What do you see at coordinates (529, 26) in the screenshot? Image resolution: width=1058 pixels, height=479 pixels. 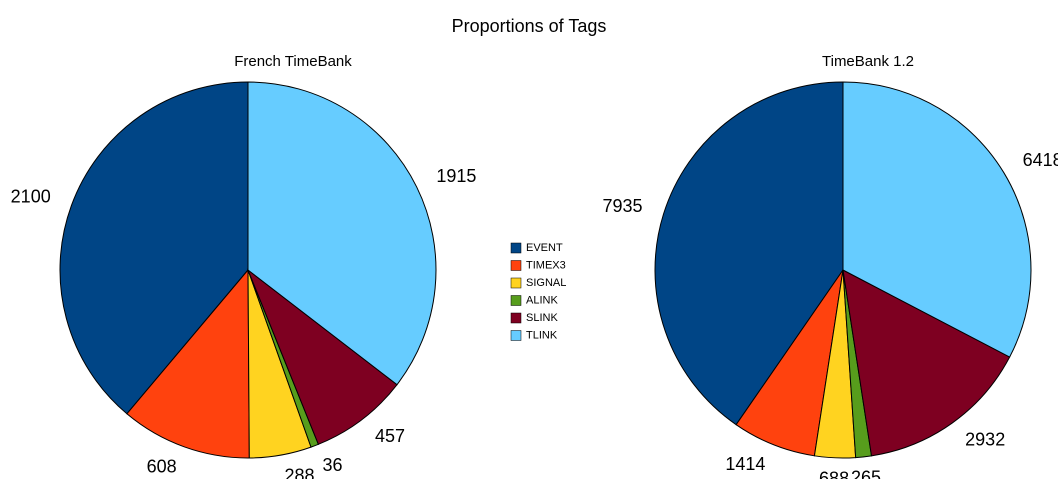 I see `chart-title: Proportions of Tags` at bounding box center [529, 26].